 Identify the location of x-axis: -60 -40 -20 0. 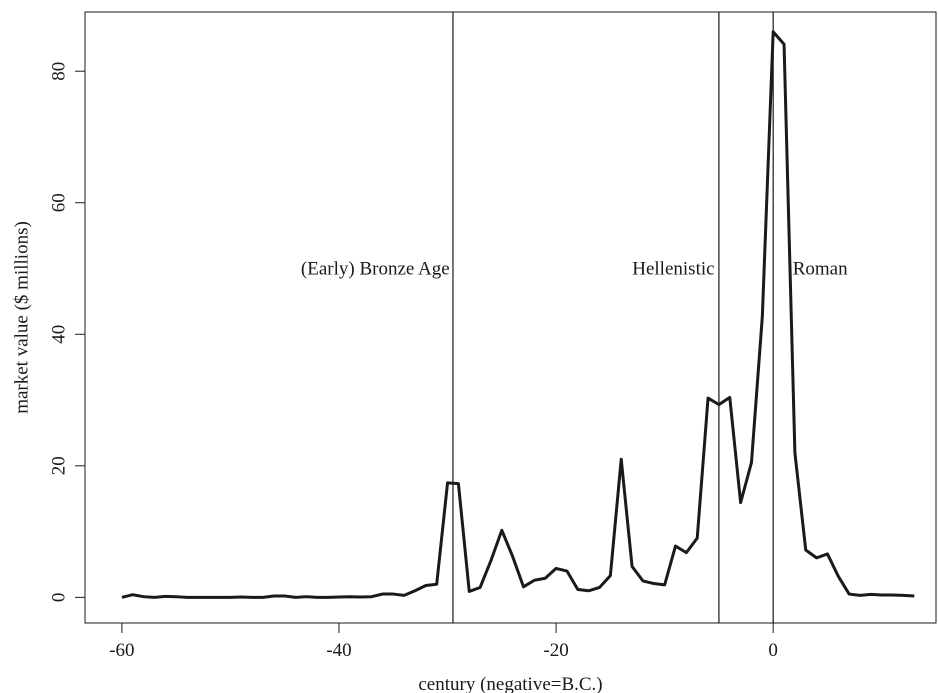
(443, 642).